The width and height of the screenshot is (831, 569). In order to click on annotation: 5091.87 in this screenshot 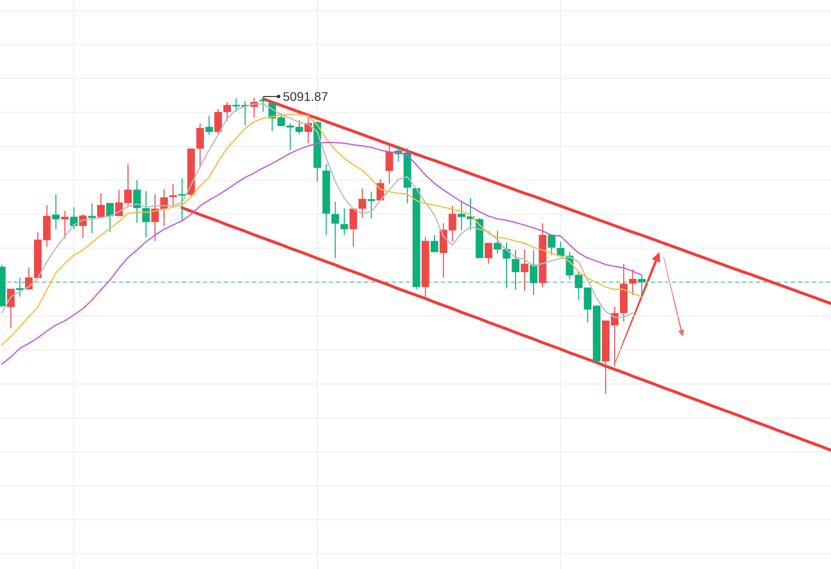, I will do `click(305, 96)`.